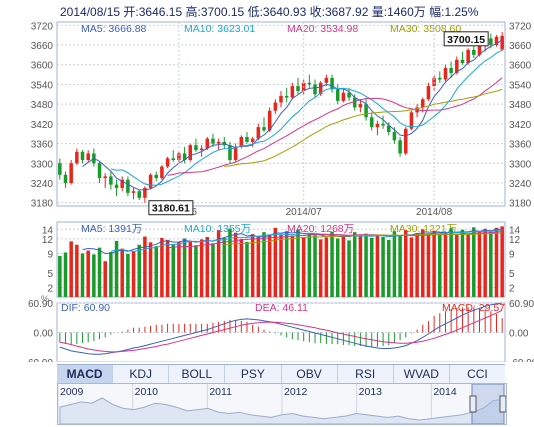 This screenshot has width=534, height=427. I want to click on macd-panel: 60.90 60.90 0.00 0.00 -60.90 -60.90 DIF, so click(279, 330).